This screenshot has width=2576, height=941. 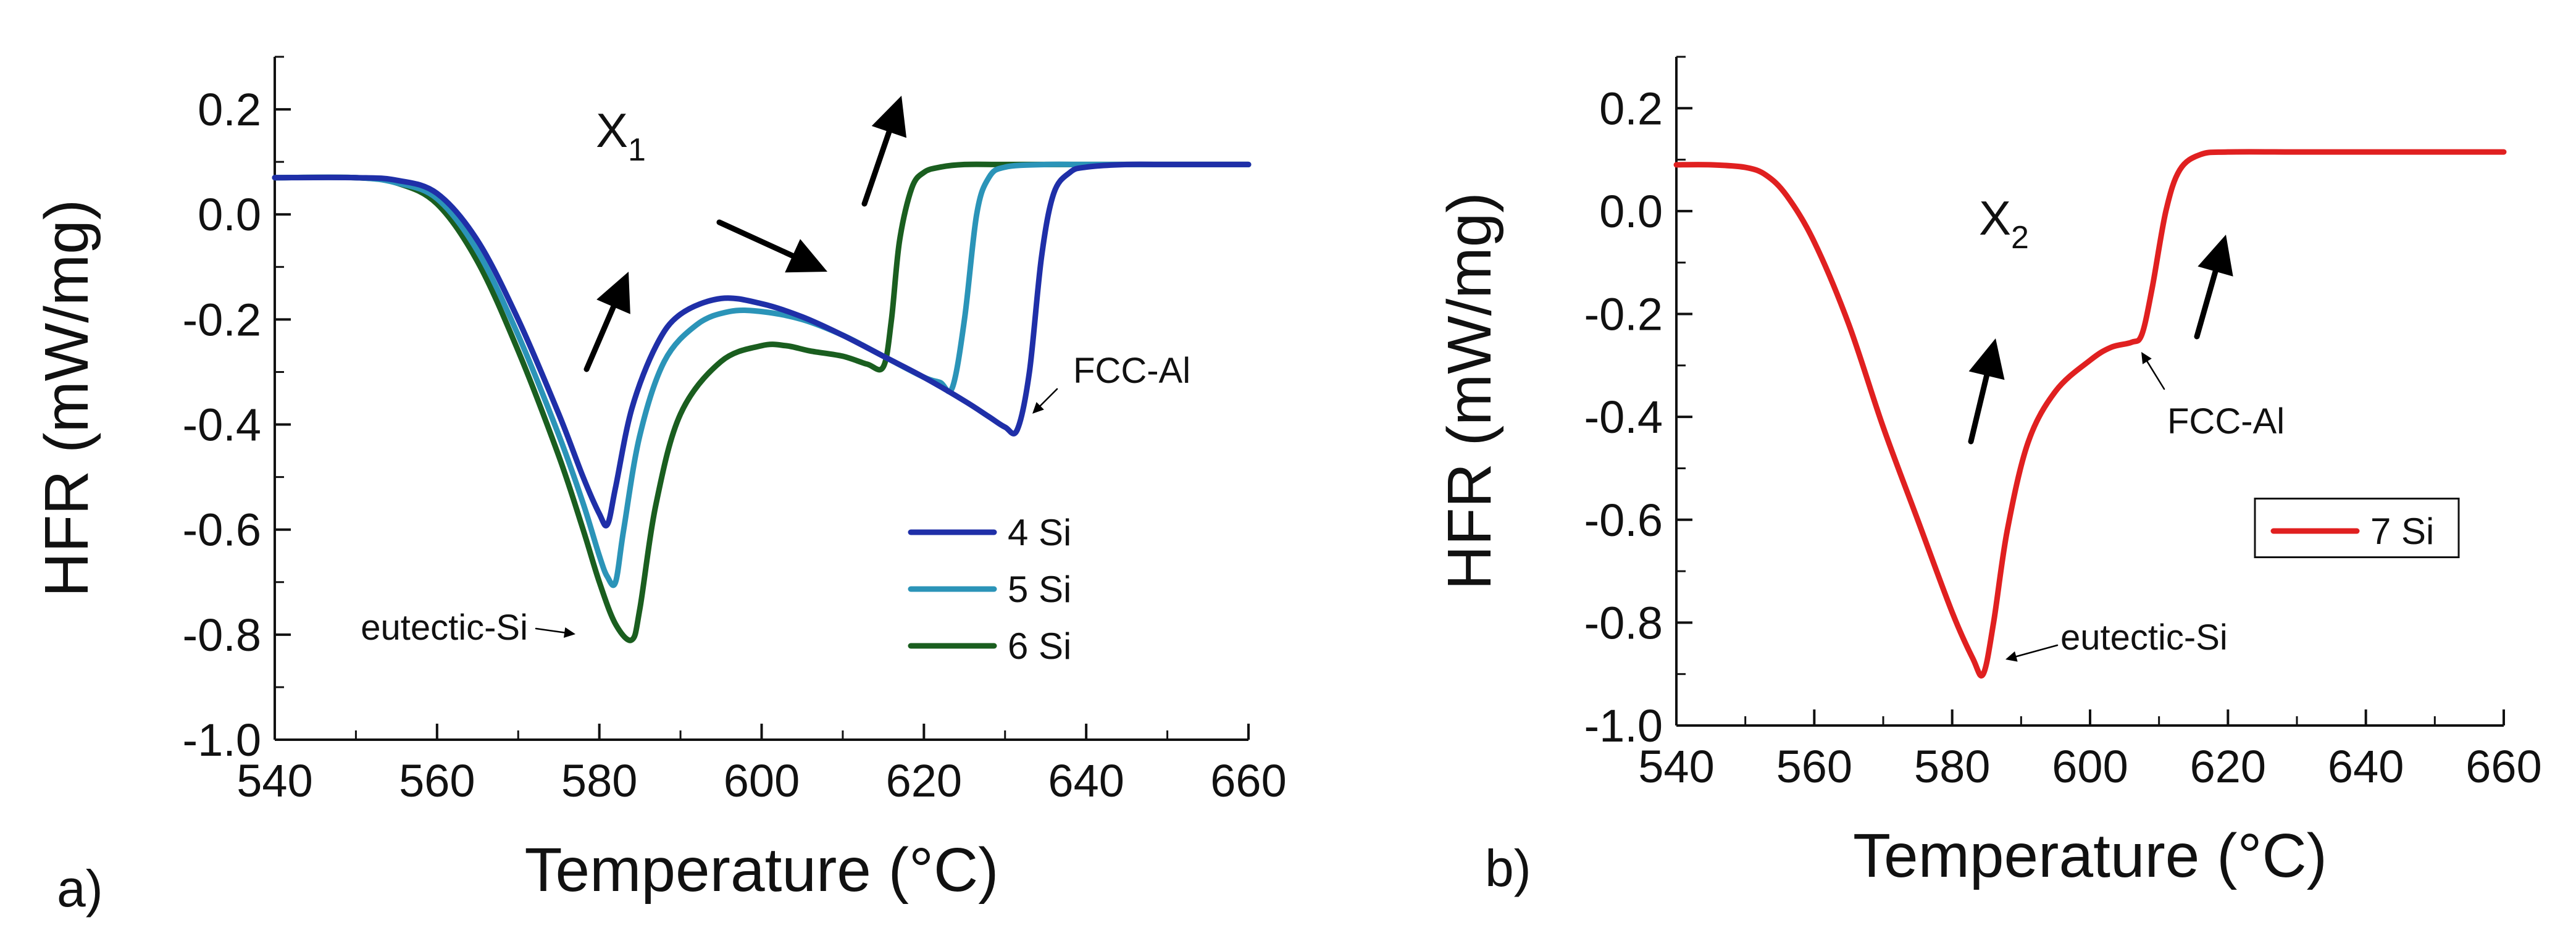 I want to click on panel-b-y-tick-label: 0.2, so click(x=1631, y=108).